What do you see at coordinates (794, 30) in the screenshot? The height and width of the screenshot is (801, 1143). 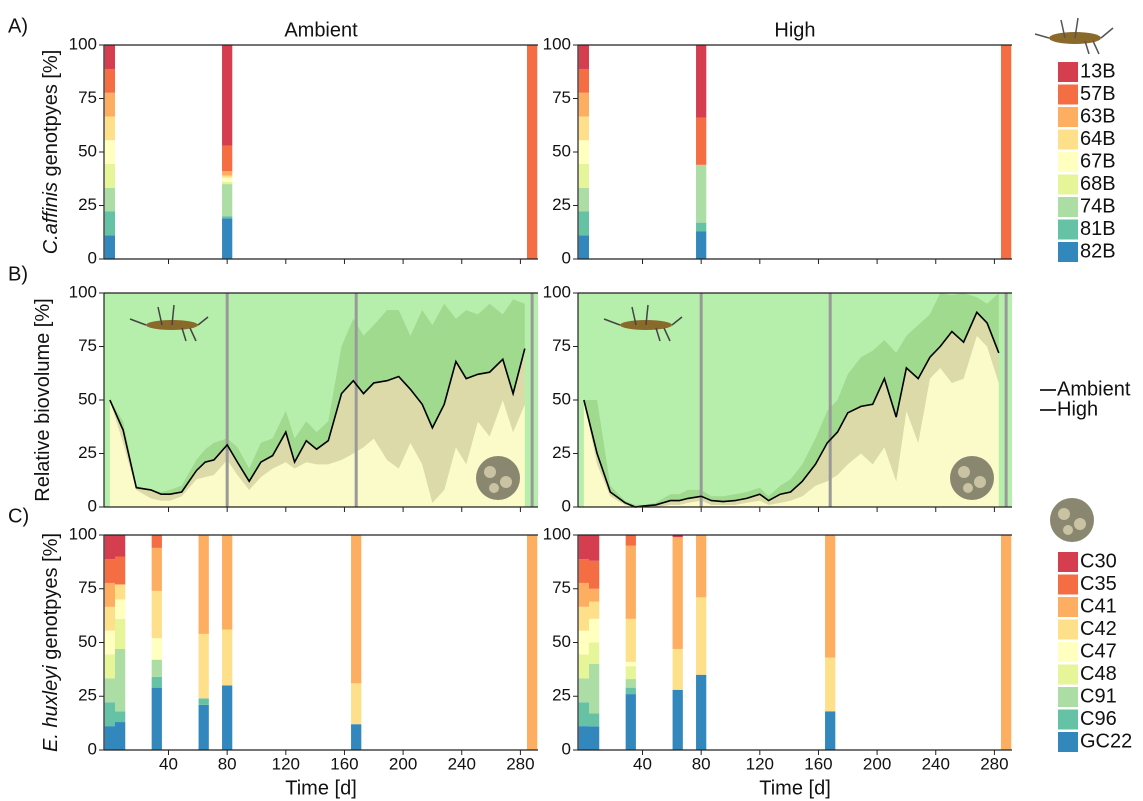 I see `panel-title: High` at bounding box center [794, 30].